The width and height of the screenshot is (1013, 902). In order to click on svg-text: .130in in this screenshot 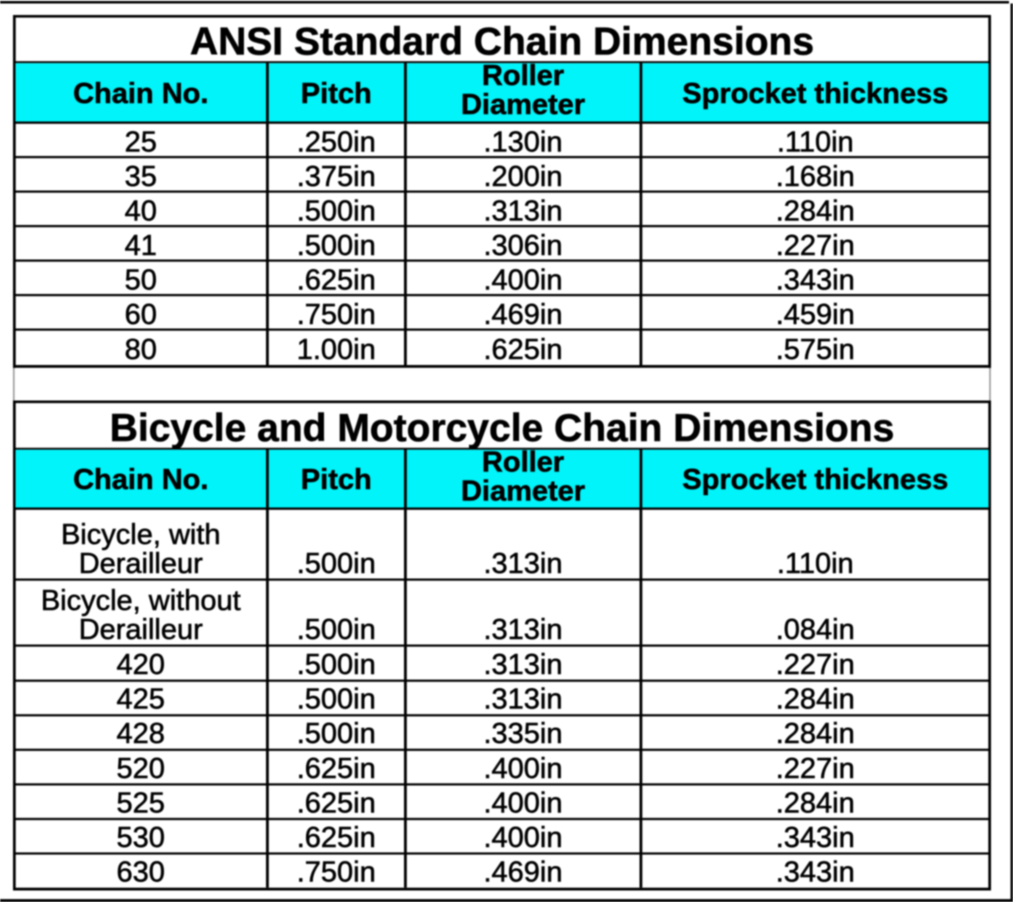, I will do `click(522, 143)`.